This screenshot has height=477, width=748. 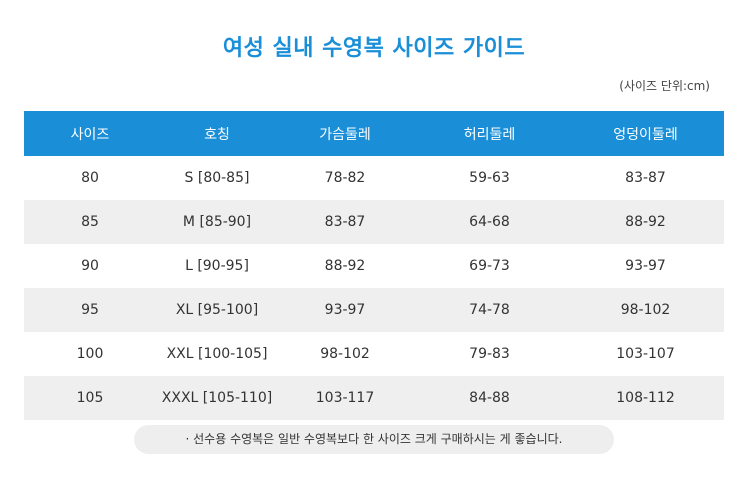 I want to click on cell-size: 90, so click(x=90, y=266).